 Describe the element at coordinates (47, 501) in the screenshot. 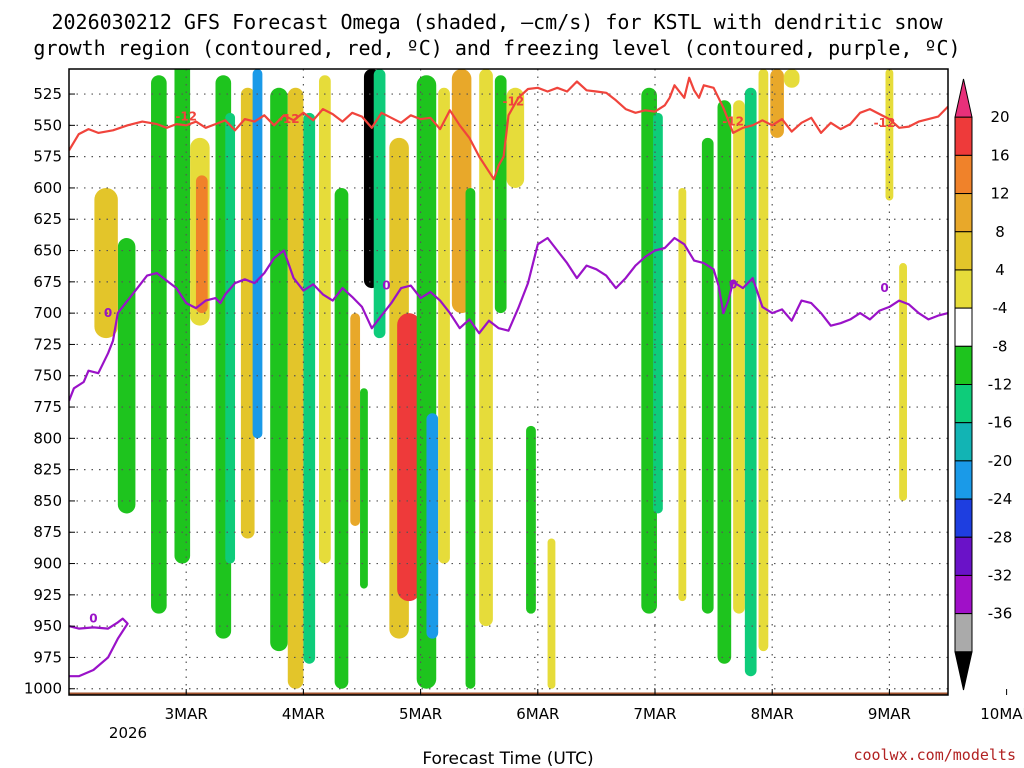

I see `y-tick-label: 850` at that location.